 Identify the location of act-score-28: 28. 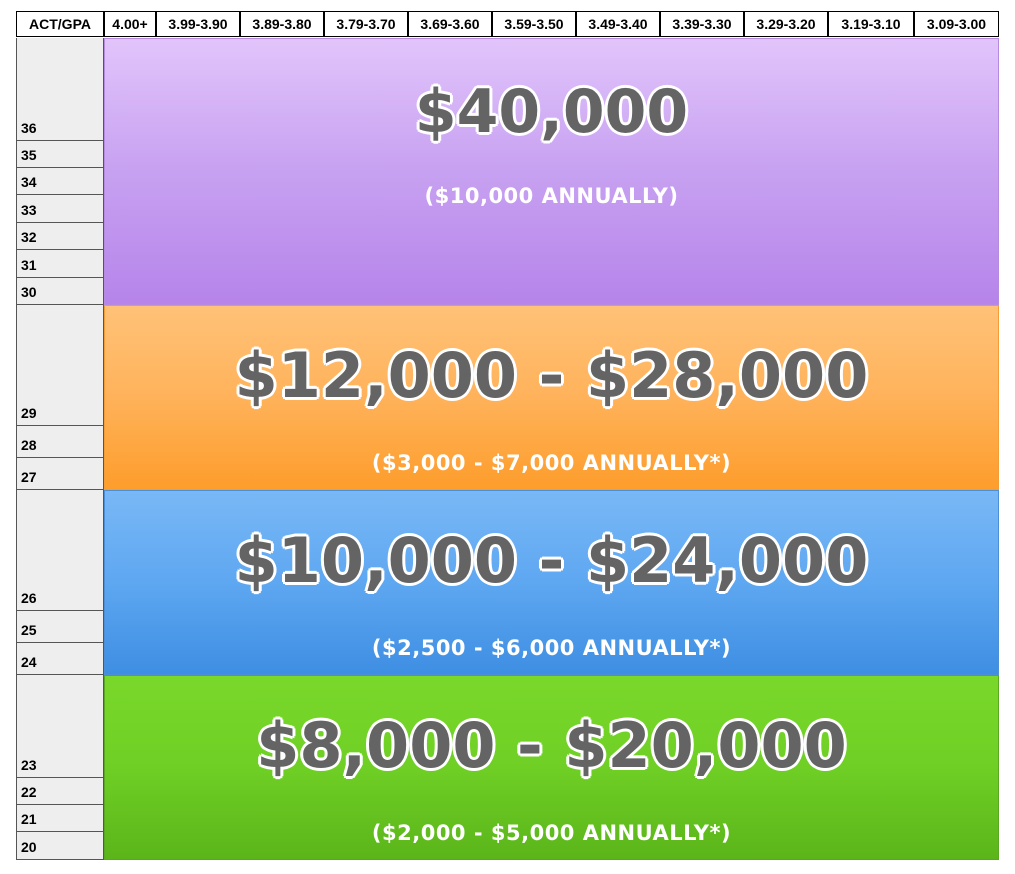
(60, 442).